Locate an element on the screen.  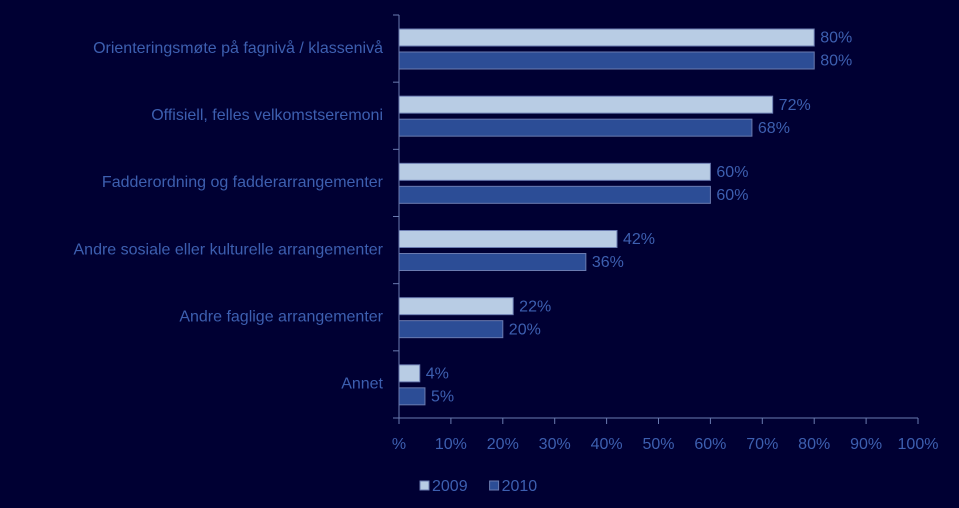
x-tick-label: 100% is located at coordinates (918, 444).